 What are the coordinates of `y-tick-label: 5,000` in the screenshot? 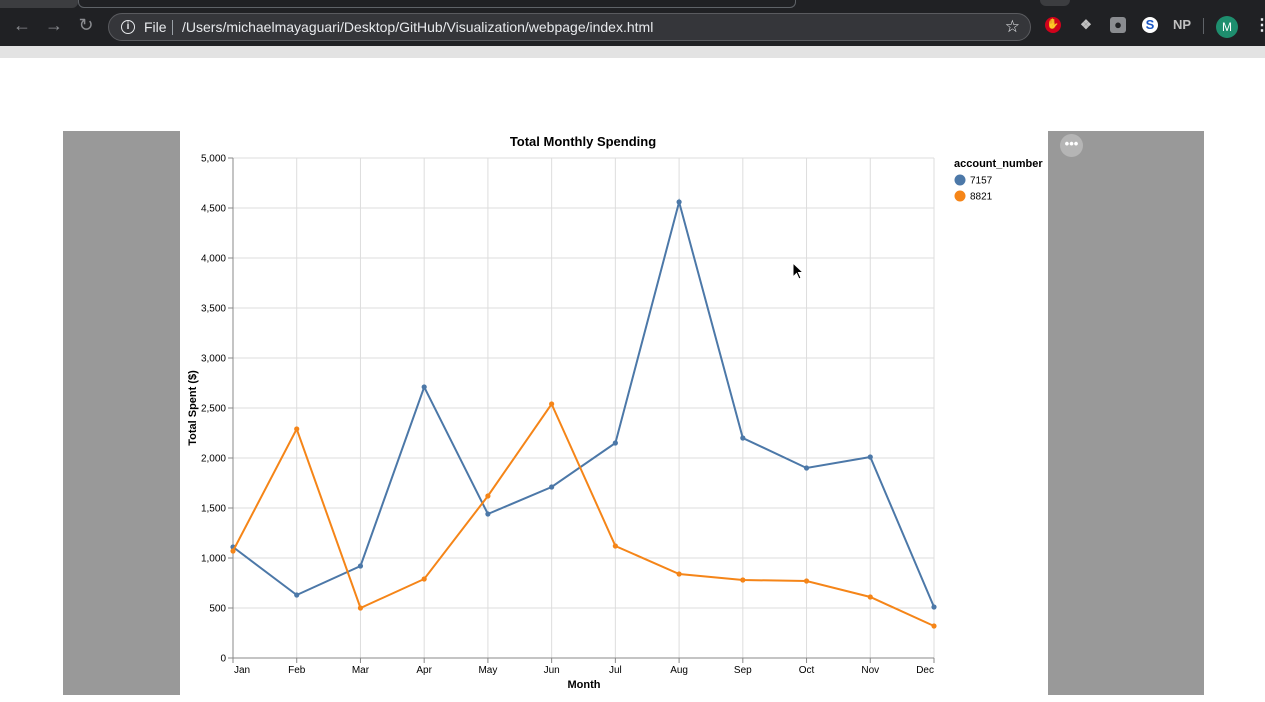 It's located at (213, 159).